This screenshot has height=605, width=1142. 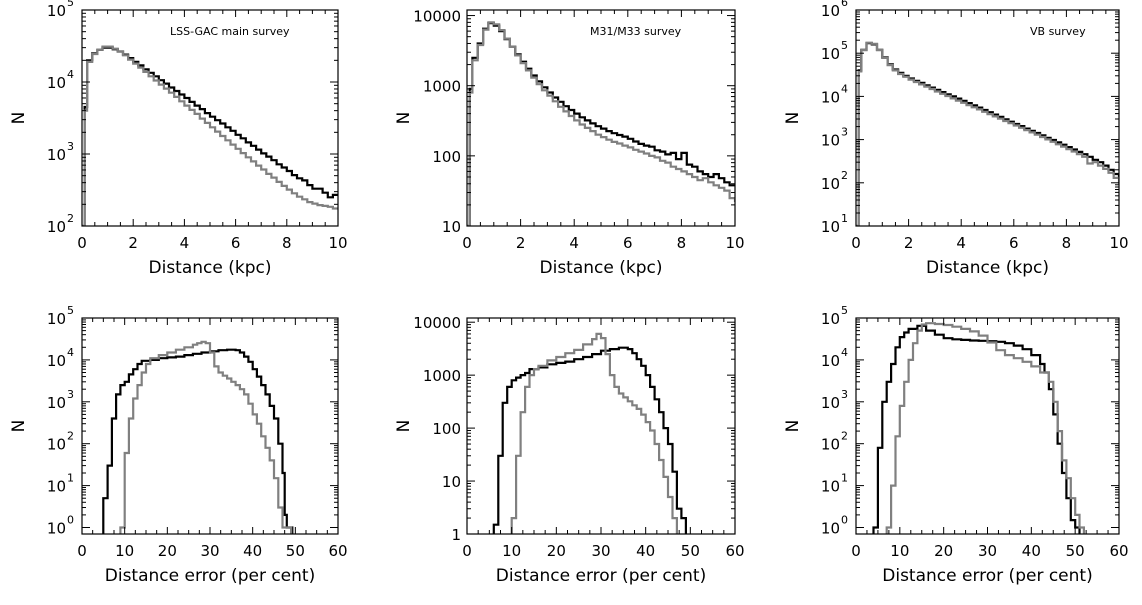 I want to click on y-tick-label: 1, so click(x=456, y=535).